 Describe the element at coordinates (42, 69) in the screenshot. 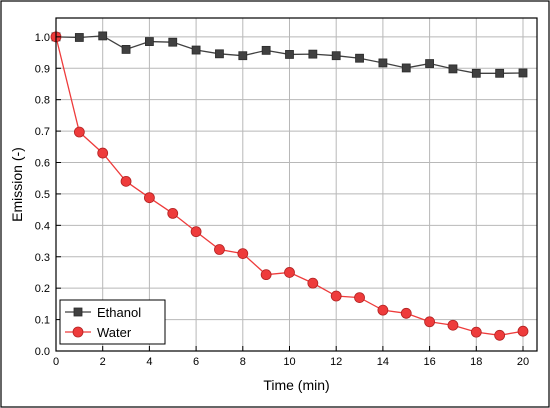

I see `y-tick-label: 0.9` at that location.